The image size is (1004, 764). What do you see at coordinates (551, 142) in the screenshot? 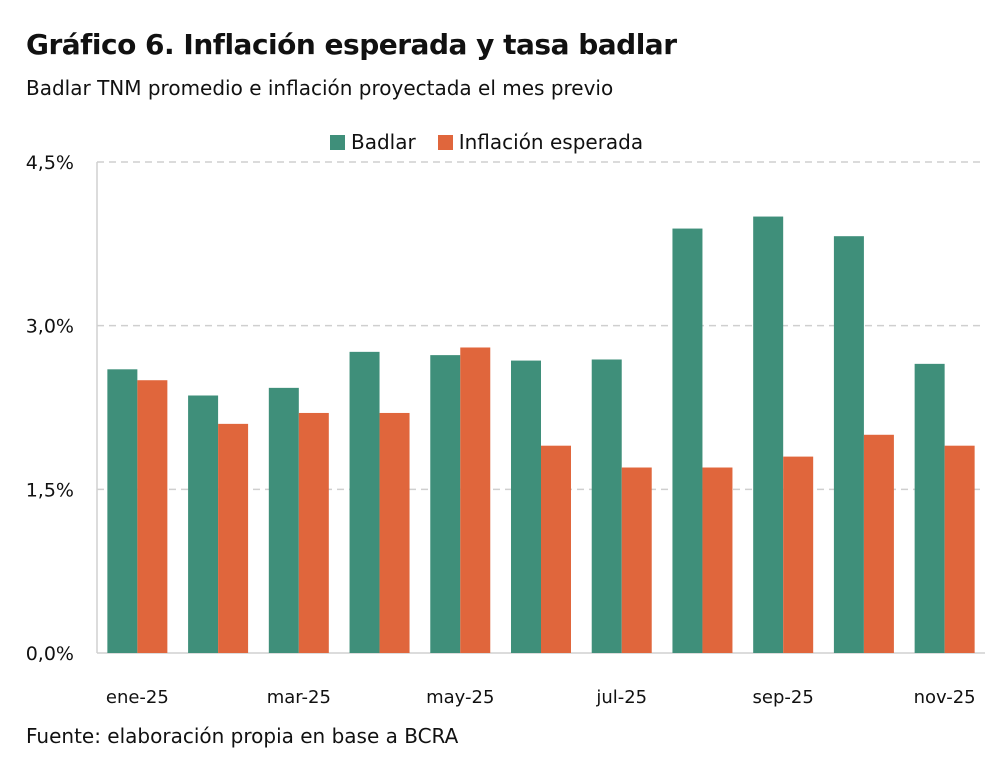
I see `legend-label-inflacion: Inflación esperada` at bounding box center [551, 142].